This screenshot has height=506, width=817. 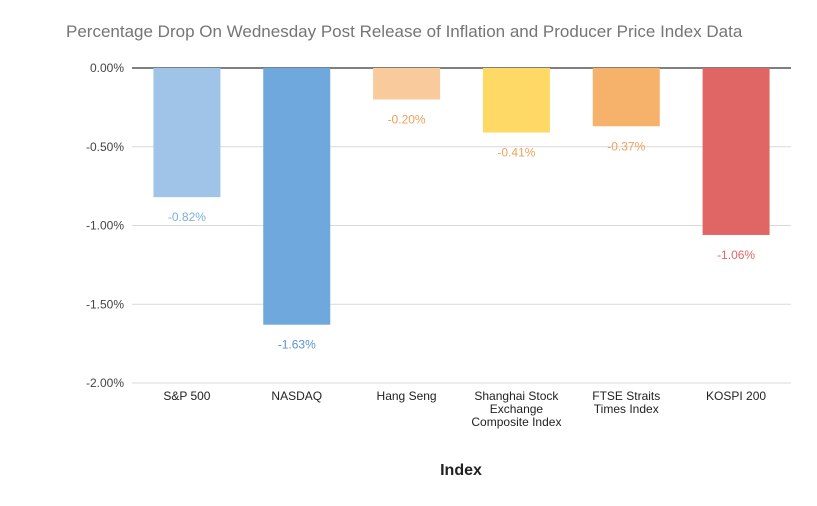 What do you see at coordinates (516, 396) in the screenshot?
I see `x-tick-label: Shanghai Stock` at bounding box center [516, 396].